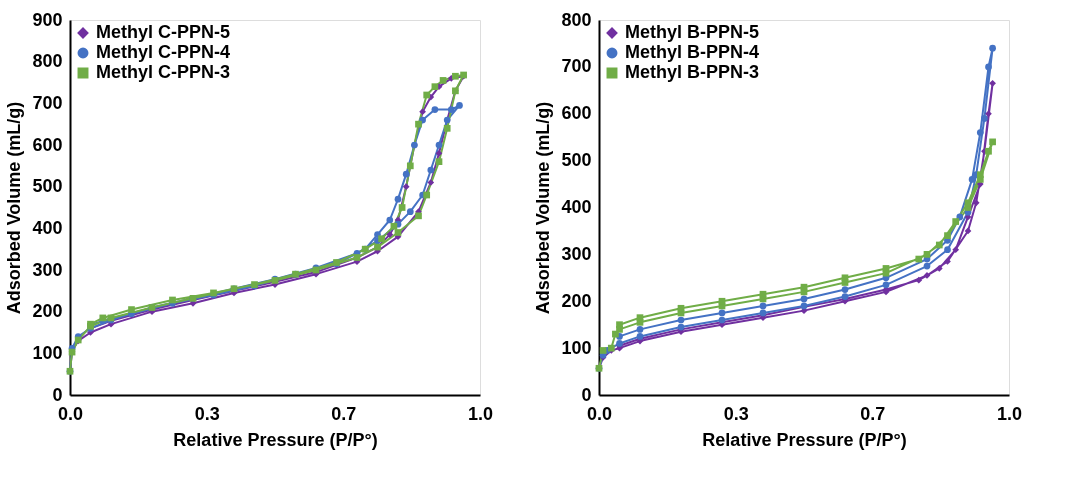 The width and height of the screenshot is (1071, 477). Describe the element at coordinates (163, 32) in the screenshot. I see `legend-label: Methyl C-PPN-5` at that location.